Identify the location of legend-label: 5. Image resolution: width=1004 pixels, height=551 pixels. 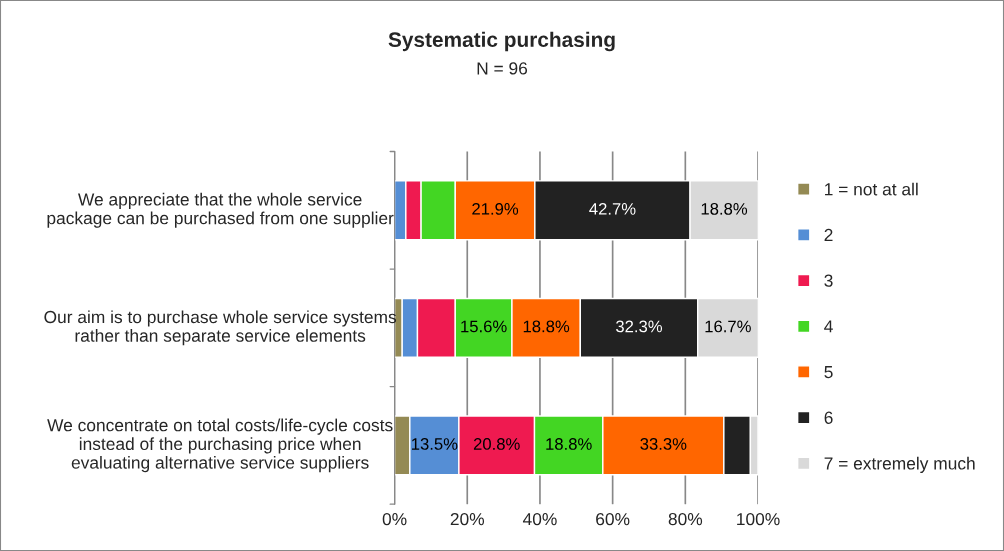
(828, 372).